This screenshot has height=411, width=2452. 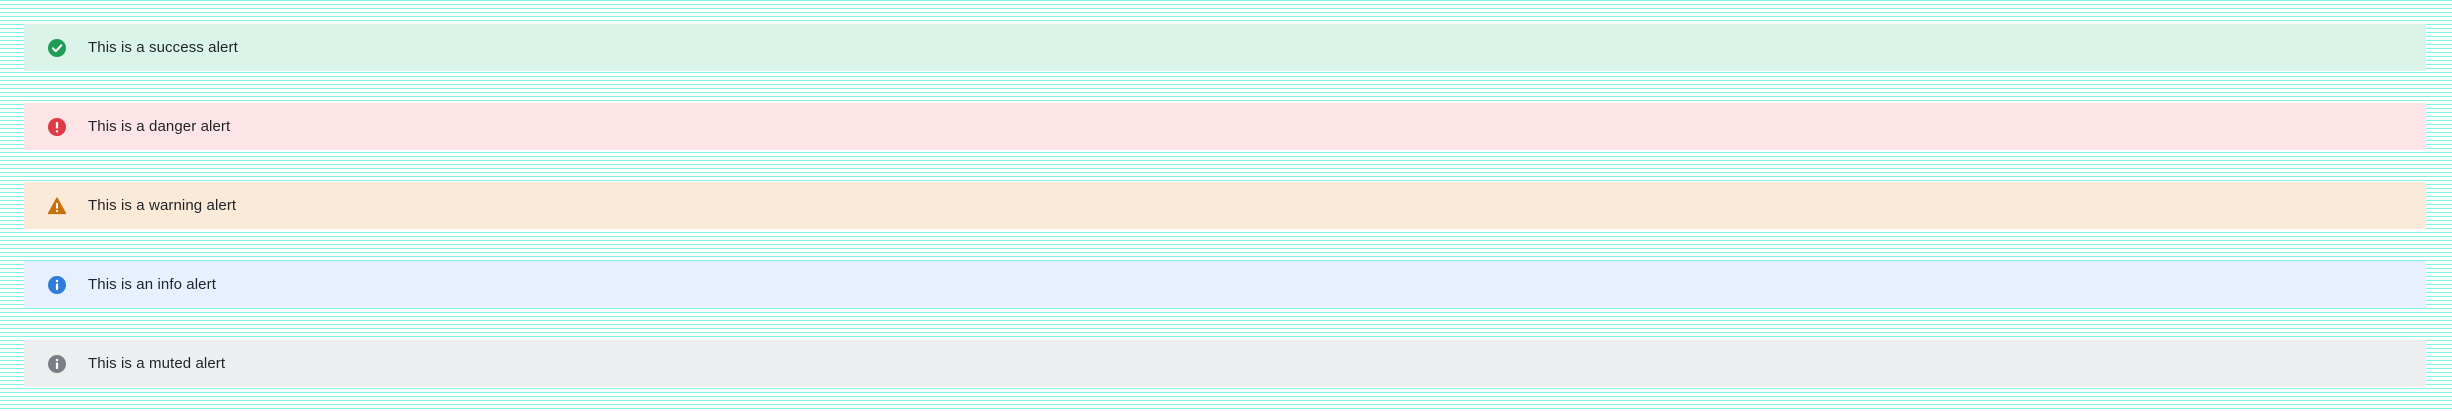 I want to click on alert-danger-text: This is a danger alert, so click(x=159, y=126).